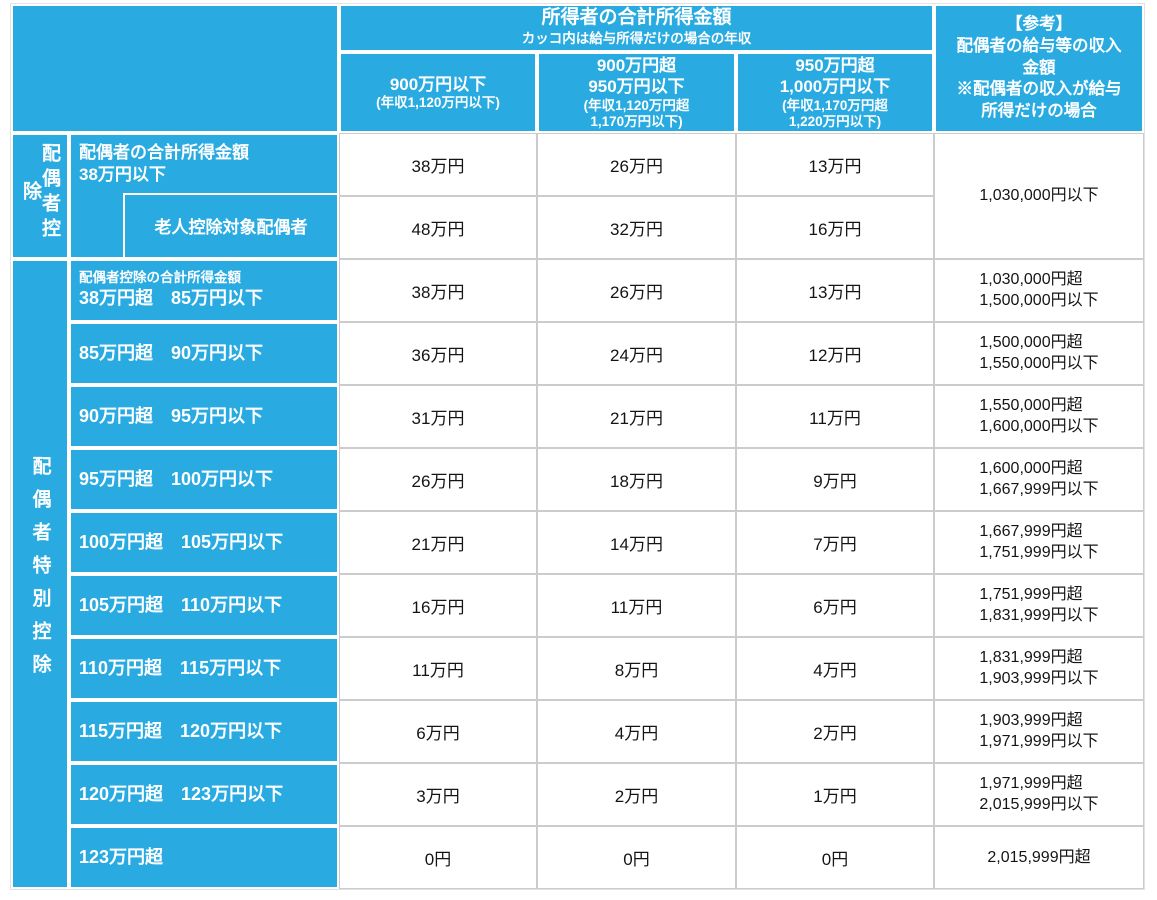 The height and width of the screenshot is (900, 1157). What do you see at coordinates (1039, 542) in the screenshot?
I see `reference-income-cell: 1,667,999円超 1,751,999円以下` at bounding box center [1039, 542].